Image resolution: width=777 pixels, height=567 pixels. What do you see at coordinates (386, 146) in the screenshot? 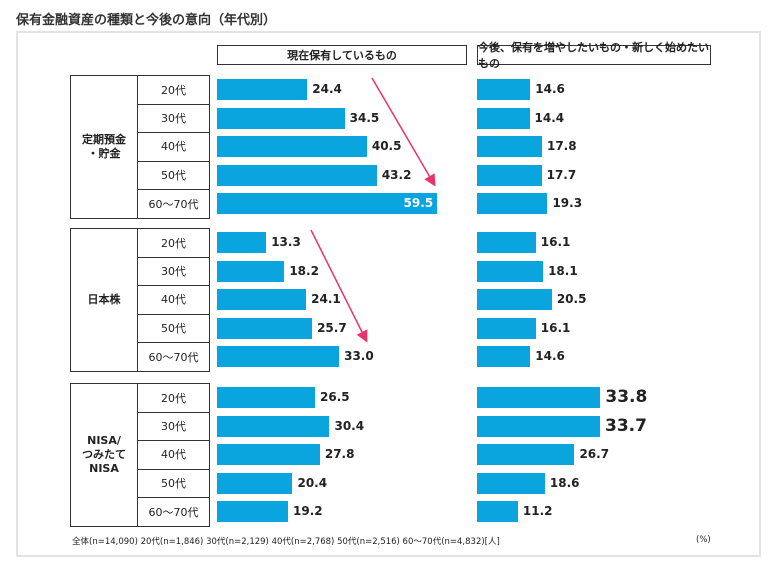
I see `value-label: 40.5` at bounding box center [386, 146].